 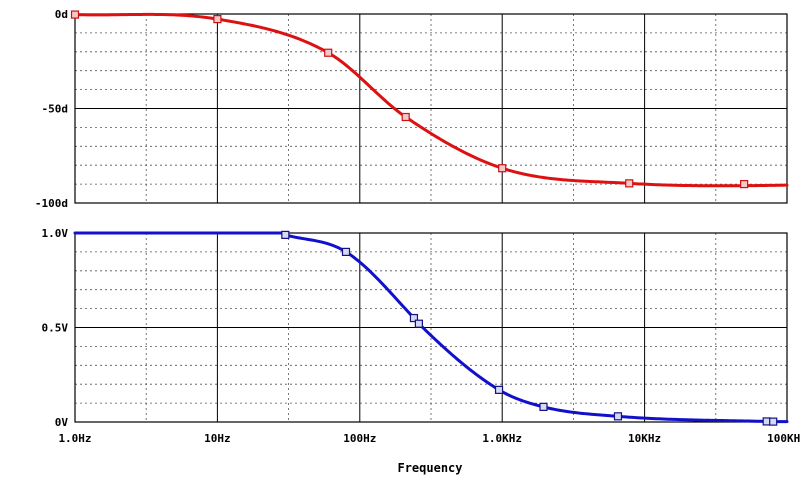 I want to click on x-tick-label: 100Hz, so click(x=359, y=438).